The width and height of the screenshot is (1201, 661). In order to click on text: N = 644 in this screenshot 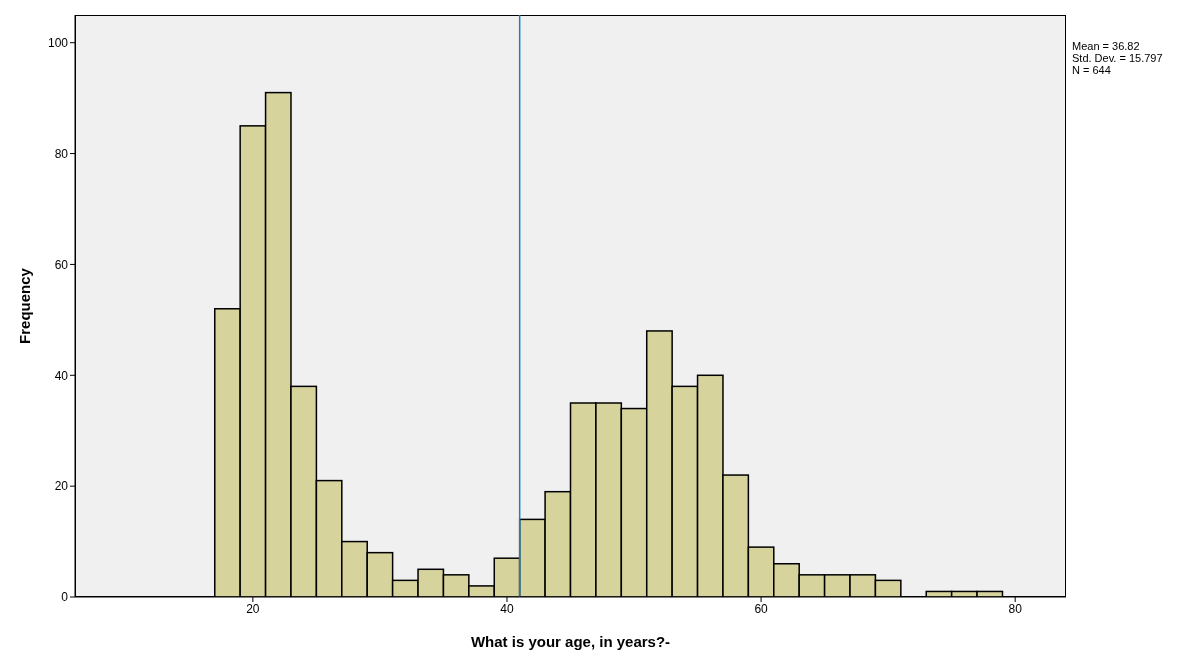, I will do `click(1092, 70)`.